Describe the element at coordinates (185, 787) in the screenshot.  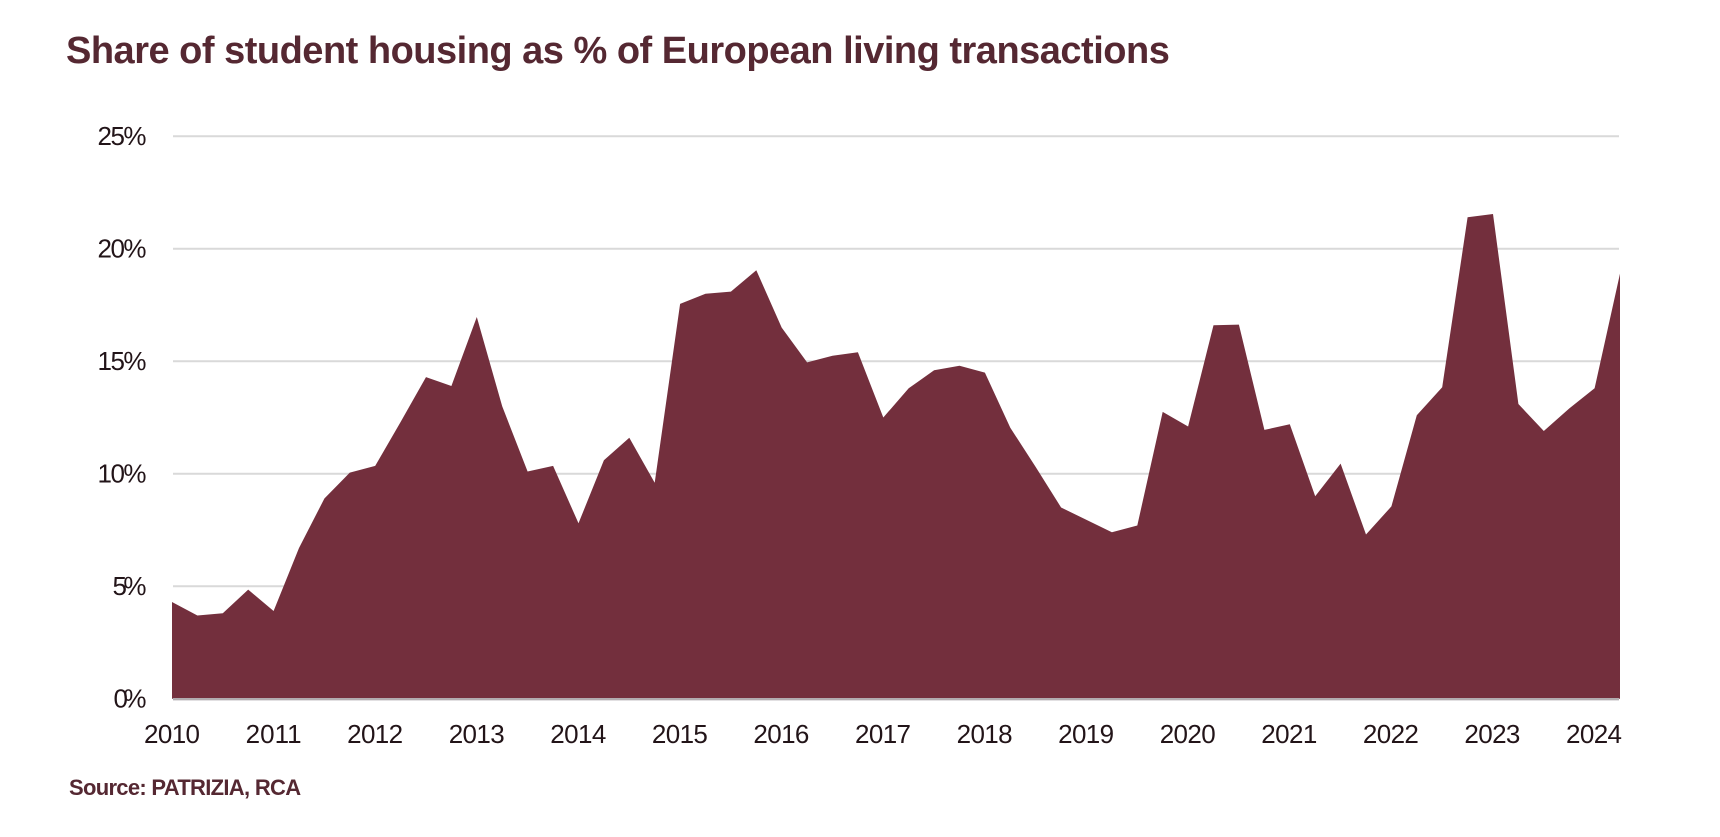
I see `svg-text: Source: PATRIZIA, RCA` at that location.